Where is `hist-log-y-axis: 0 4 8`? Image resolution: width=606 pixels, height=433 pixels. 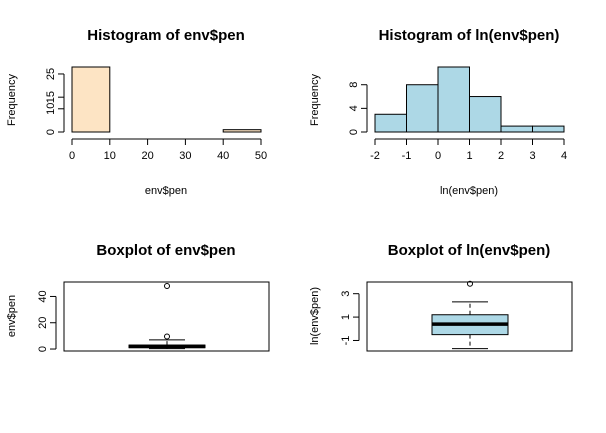 hist-log-y-axis: 0 4 8 is located at coordinates (358, 108).